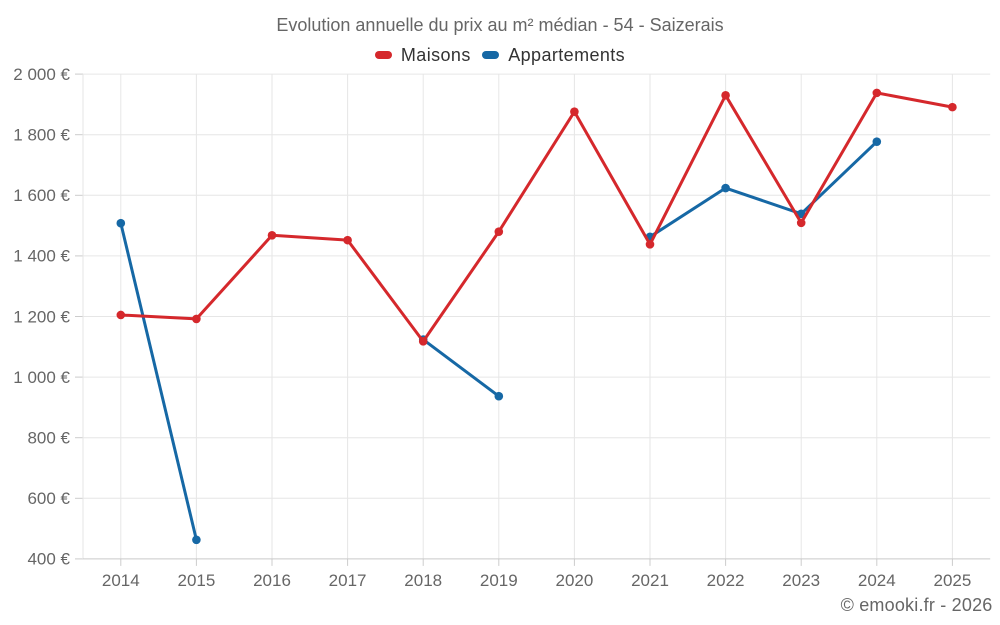 This screenshot has width=1000, height=625. What do you see at coordinates (650, 580) in the screenshot?
I see `x-axis-label: 2021` at bounding box center [650, 580].